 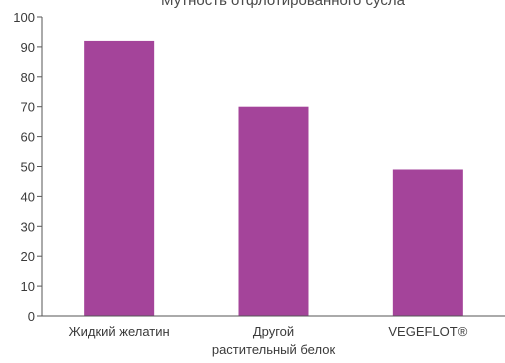 I want to click on x-tick-label-line: Жидкий желатин, so click(x=119, y=331).